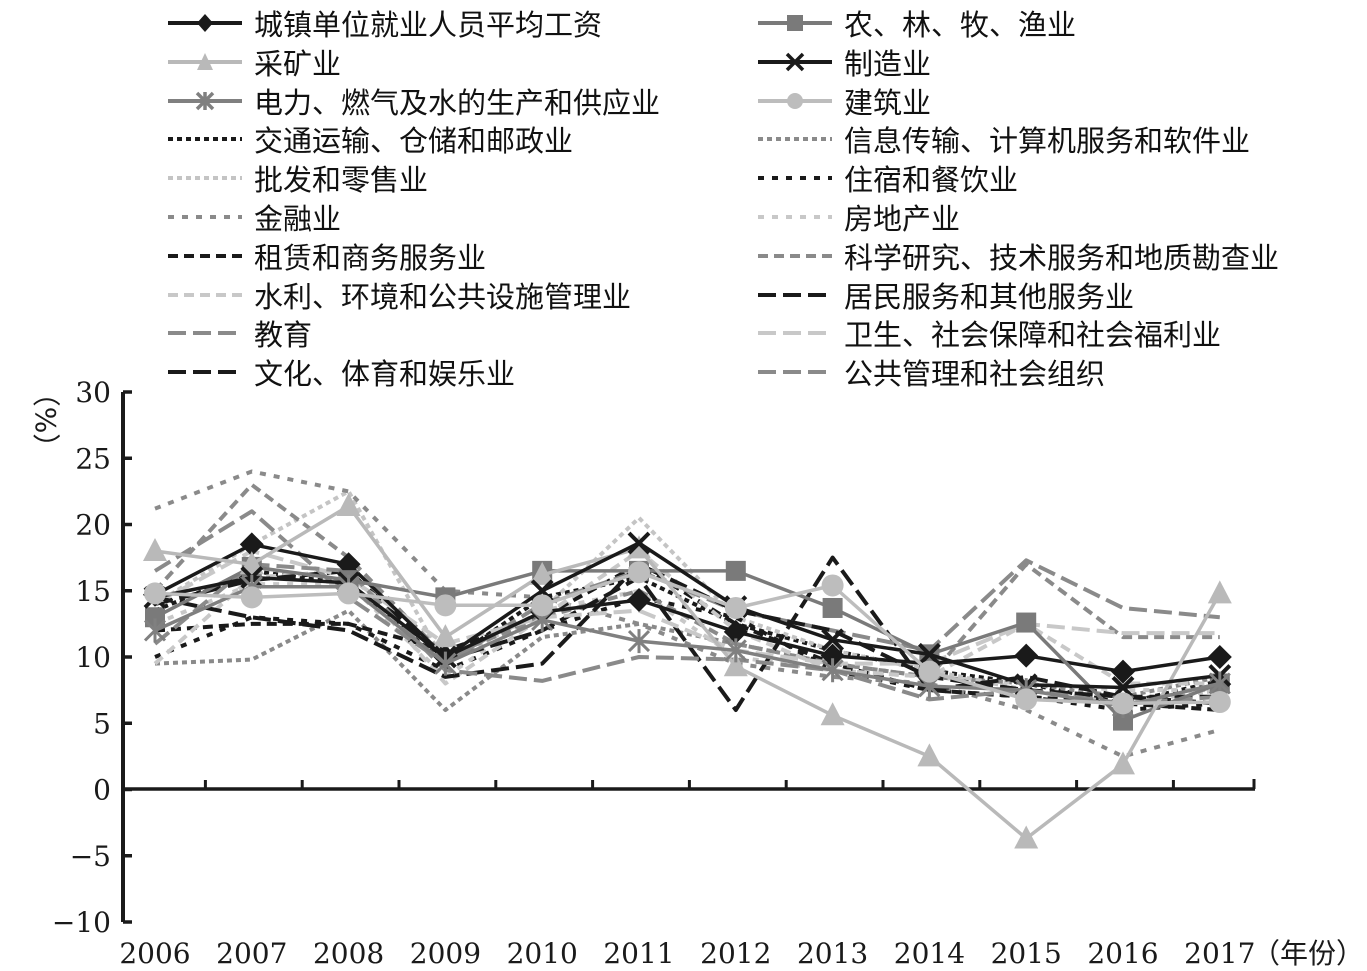 The image size is (1367, 971). I want to click on legend-item: 租赁和商务服务业, so click(326, 256).